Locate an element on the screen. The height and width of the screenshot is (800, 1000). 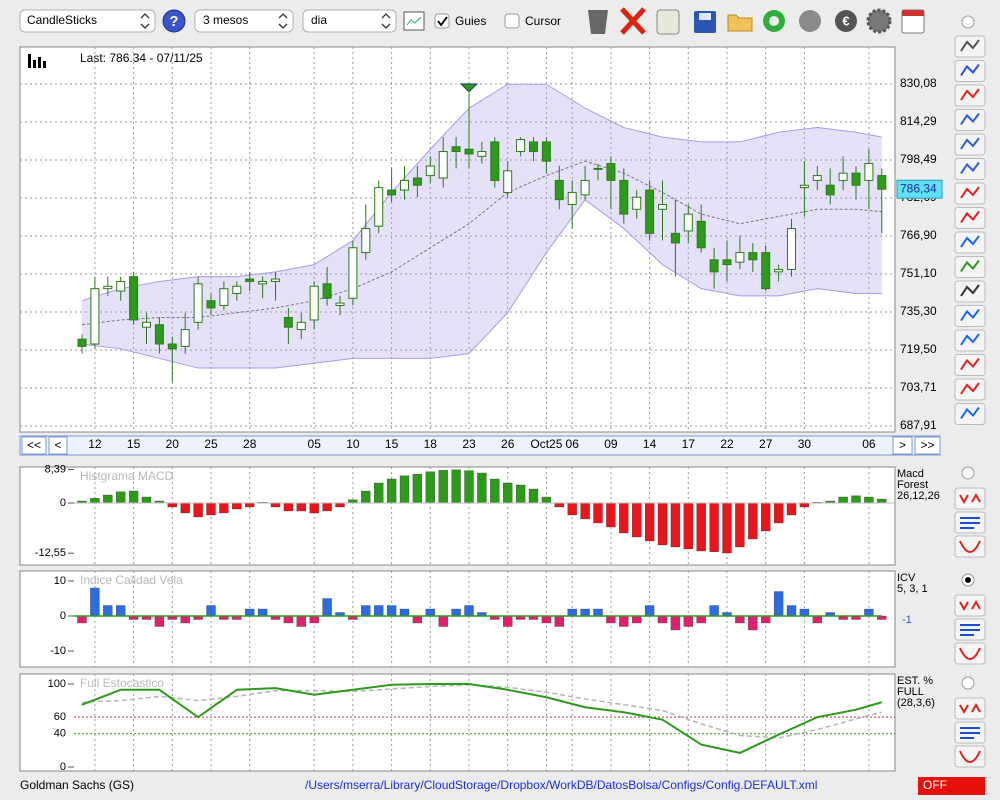
icon-bar is located at coordinates (39, 62).